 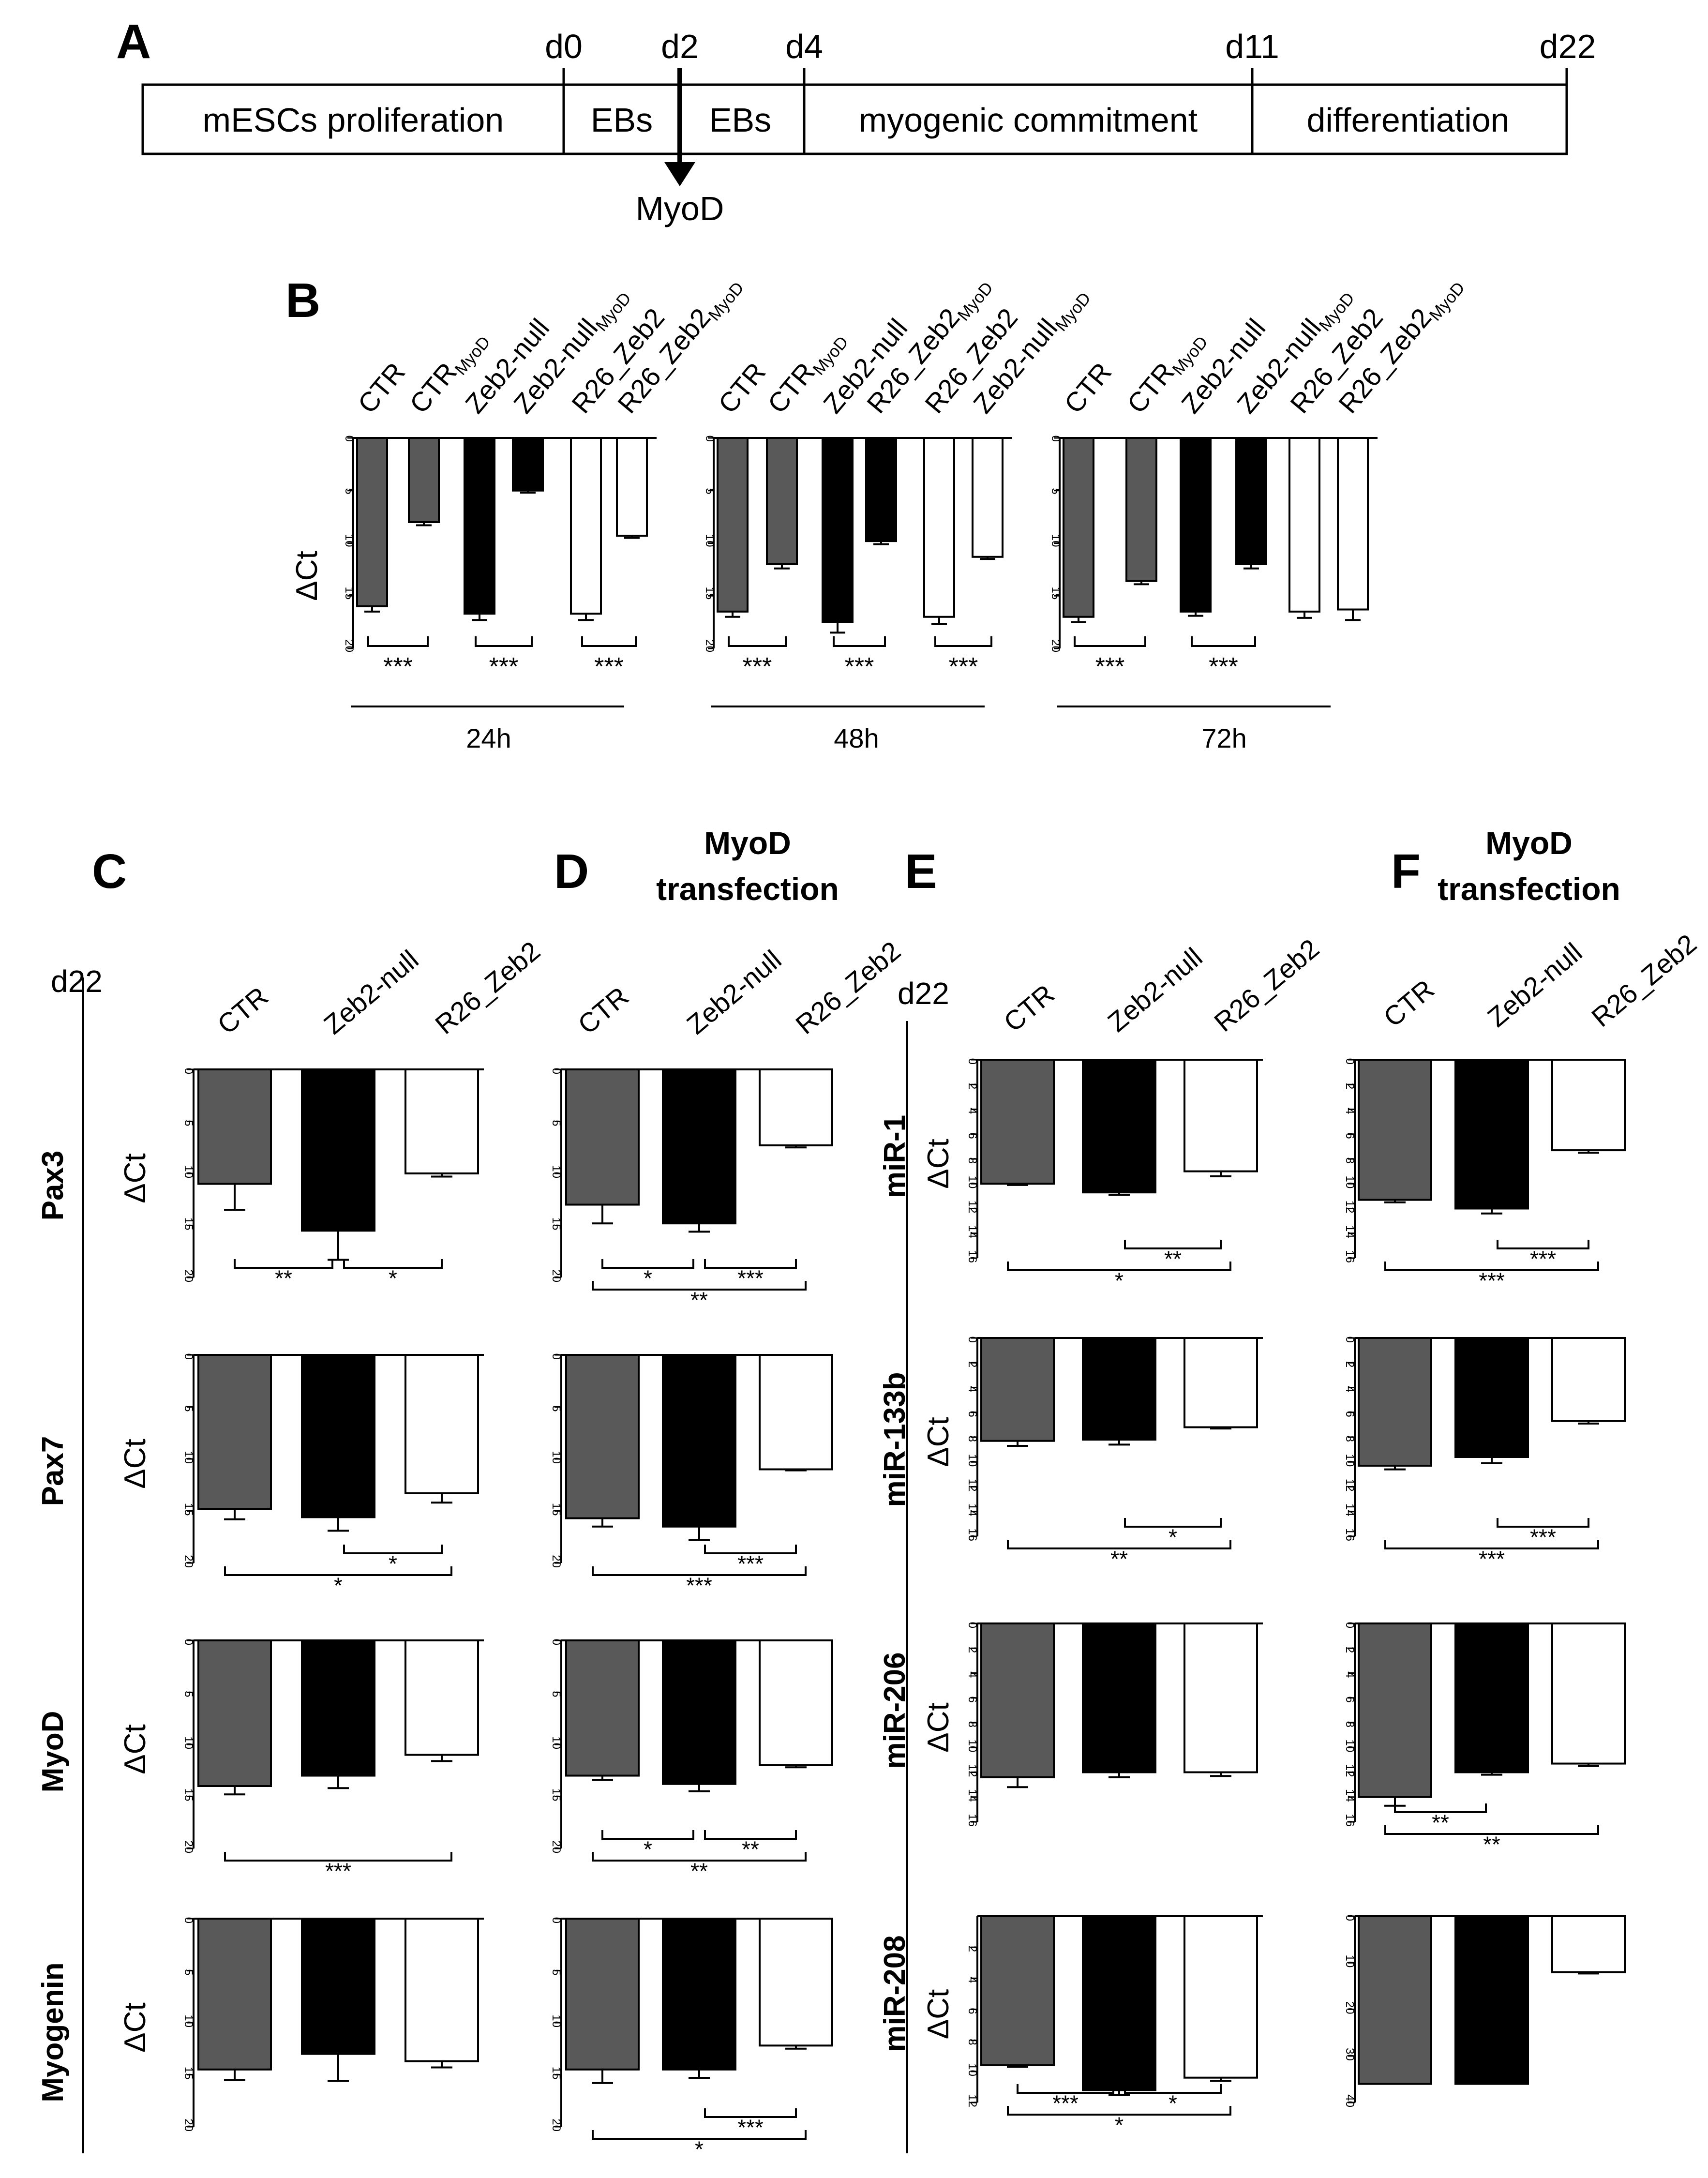 What do you see at coordinates (1568, 46) in the screenshot?
I see `day-label: d22` at bounding box center [1568, 46].